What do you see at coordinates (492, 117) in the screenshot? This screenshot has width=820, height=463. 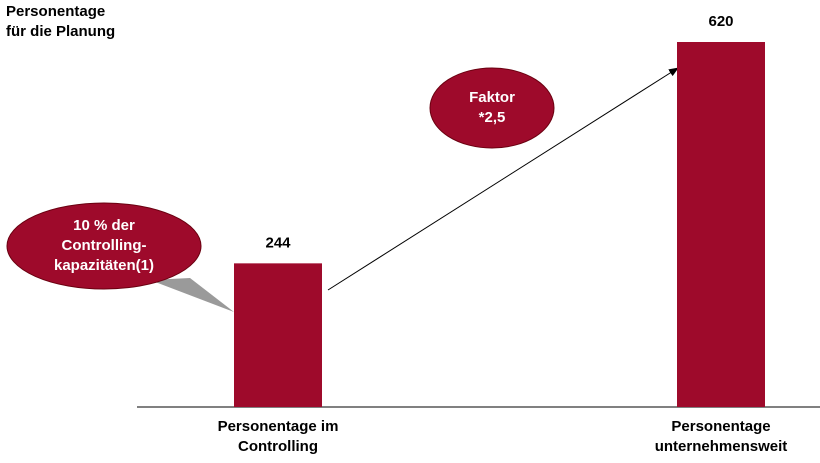 I see `annotation: *2,5` at bounding box center [492, 117].